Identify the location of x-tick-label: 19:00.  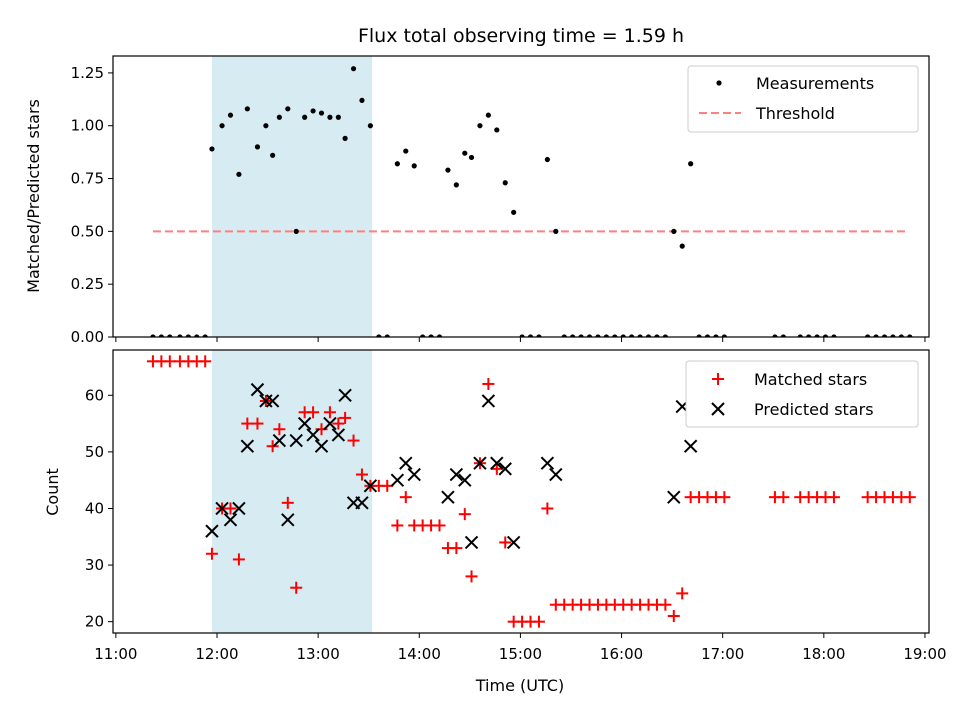
(924, 654).